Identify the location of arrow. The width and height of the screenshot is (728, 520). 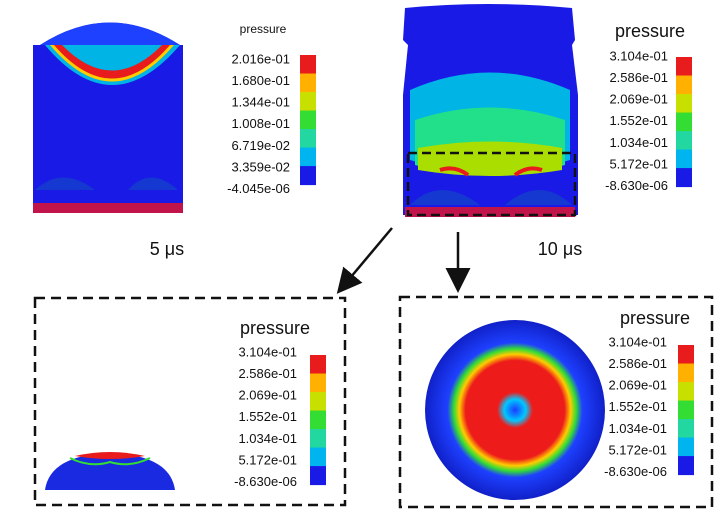
(364, 260).